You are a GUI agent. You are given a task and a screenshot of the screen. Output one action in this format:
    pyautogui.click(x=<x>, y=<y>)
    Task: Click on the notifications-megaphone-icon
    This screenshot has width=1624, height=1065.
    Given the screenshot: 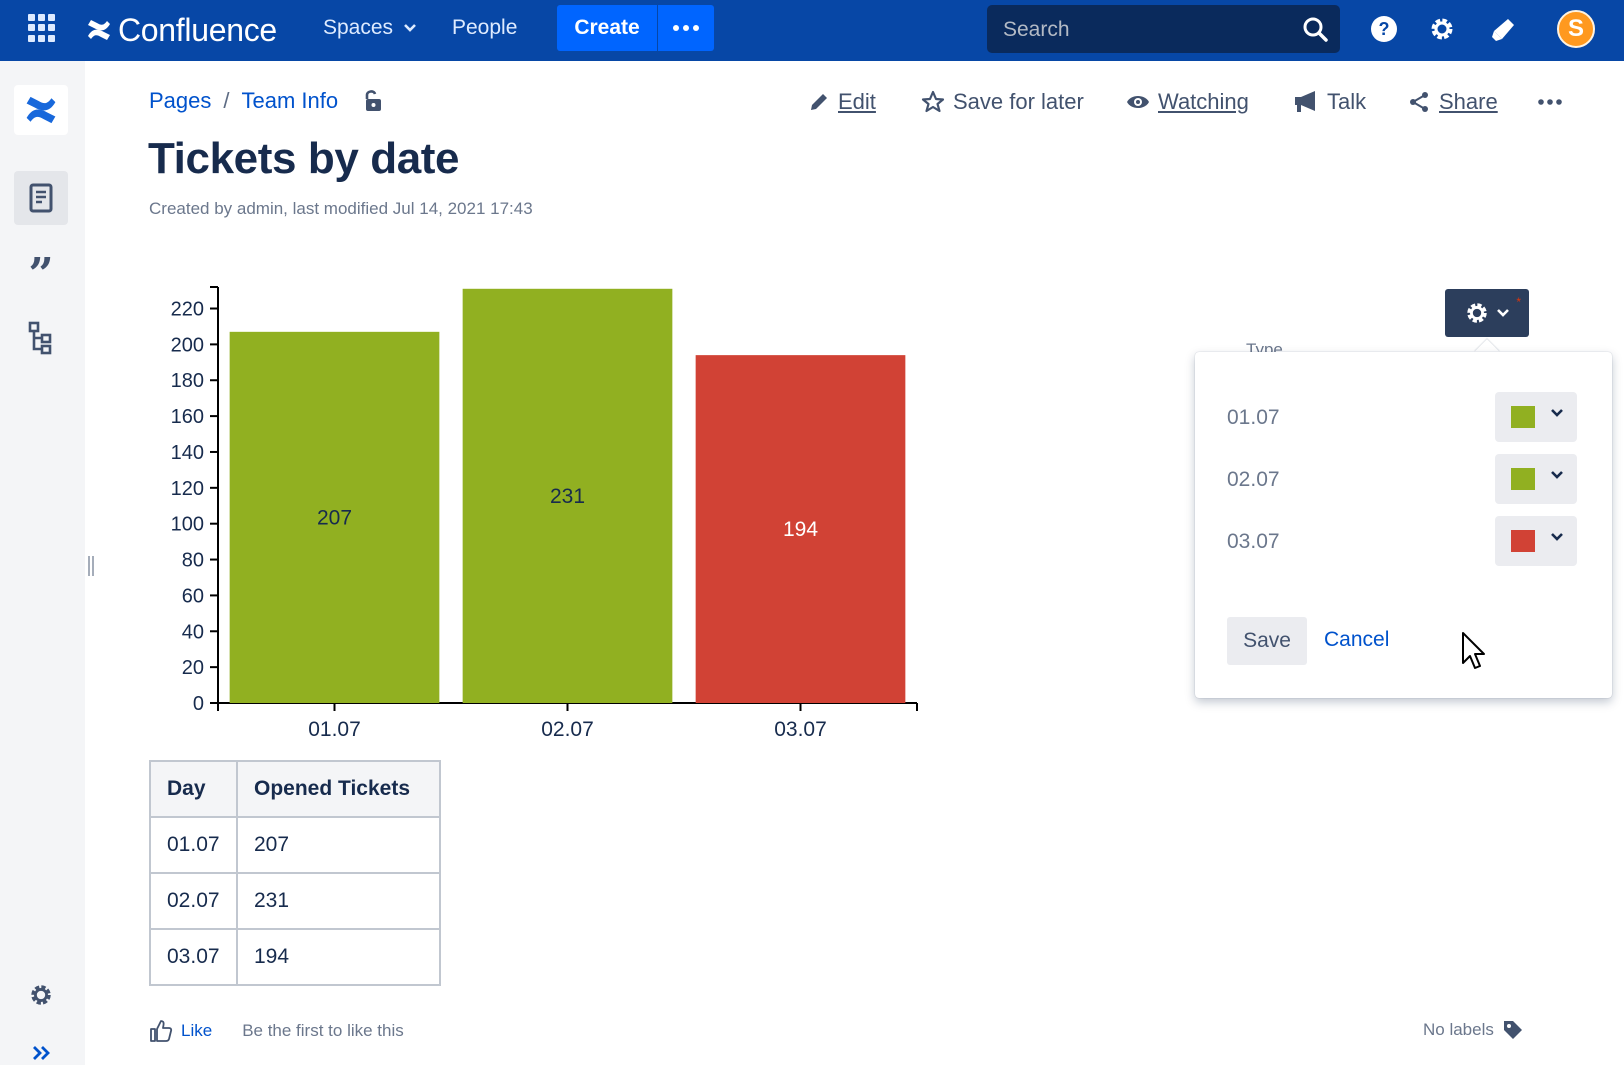 What is the action you would take?
    pyautogui.click(x=1504, y=29)
    